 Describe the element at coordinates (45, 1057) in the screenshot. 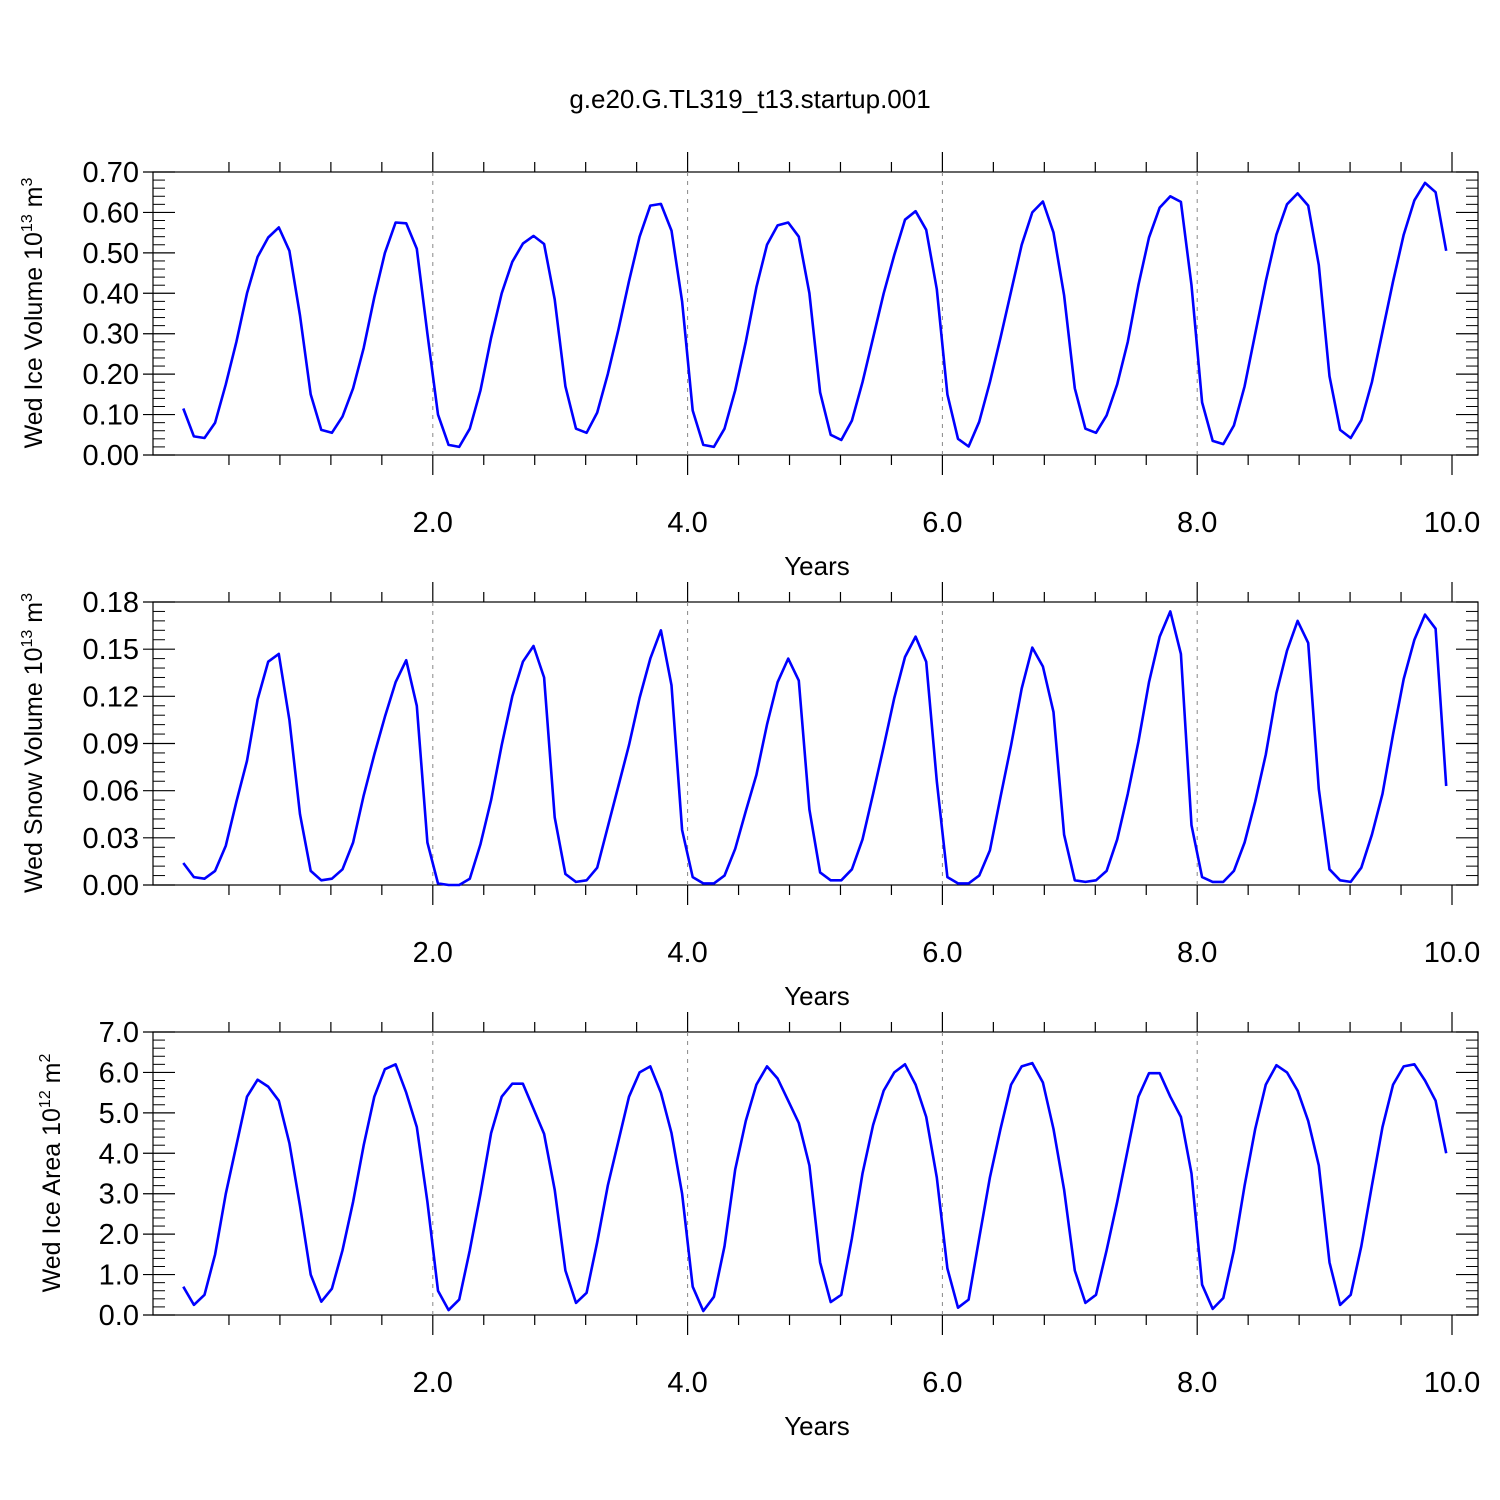

I see `y-axis-label-unit-power: 2` at that location.